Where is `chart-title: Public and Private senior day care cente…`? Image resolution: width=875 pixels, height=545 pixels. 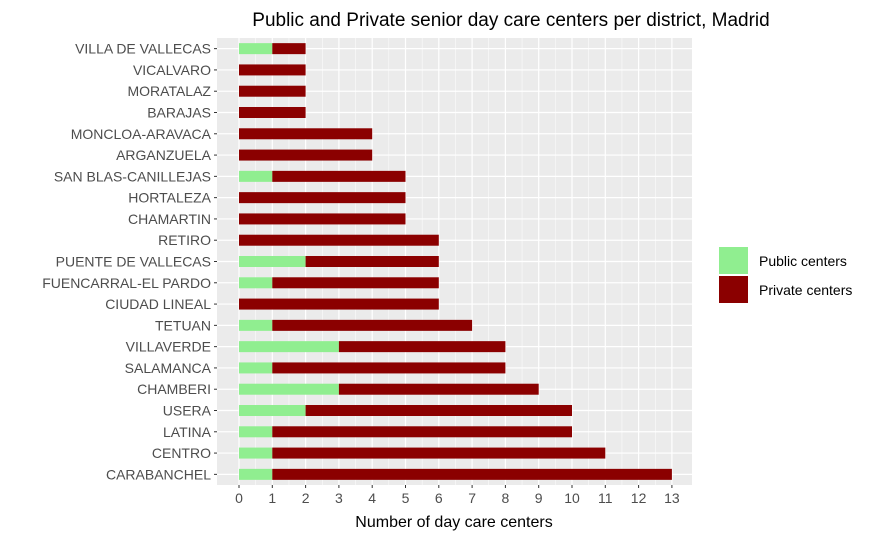 chart-title: Public and Private senior day care cente… is located at coordinates (510, 20).